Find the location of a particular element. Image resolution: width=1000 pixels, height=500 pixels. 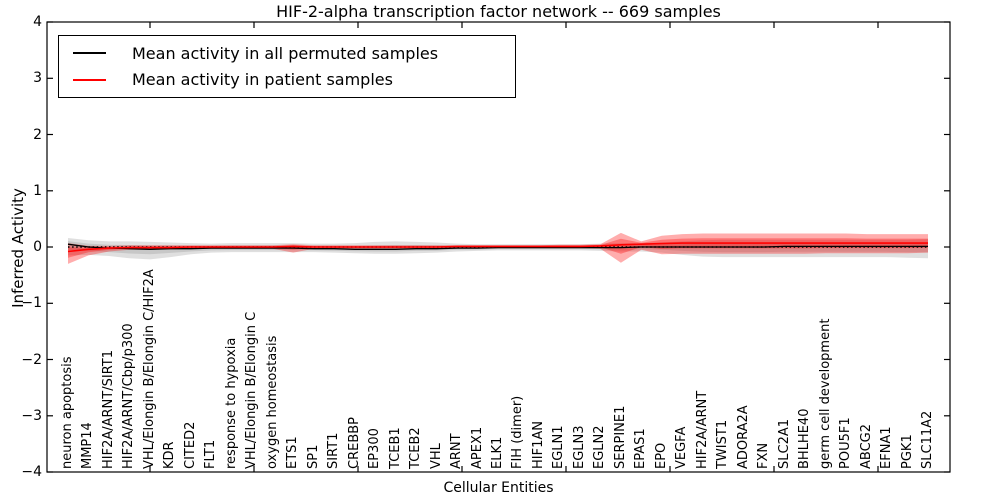

x-tick-label: SIRT1 is located at coordinates (334, 450).